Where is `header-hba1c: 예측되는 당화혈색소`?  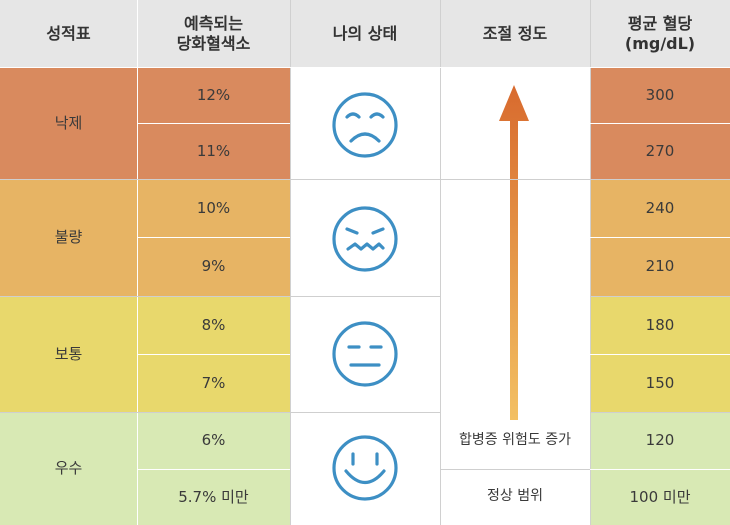 header-hba1c: 예측되는 당화혈색소 is located at coordinates (213, 33).